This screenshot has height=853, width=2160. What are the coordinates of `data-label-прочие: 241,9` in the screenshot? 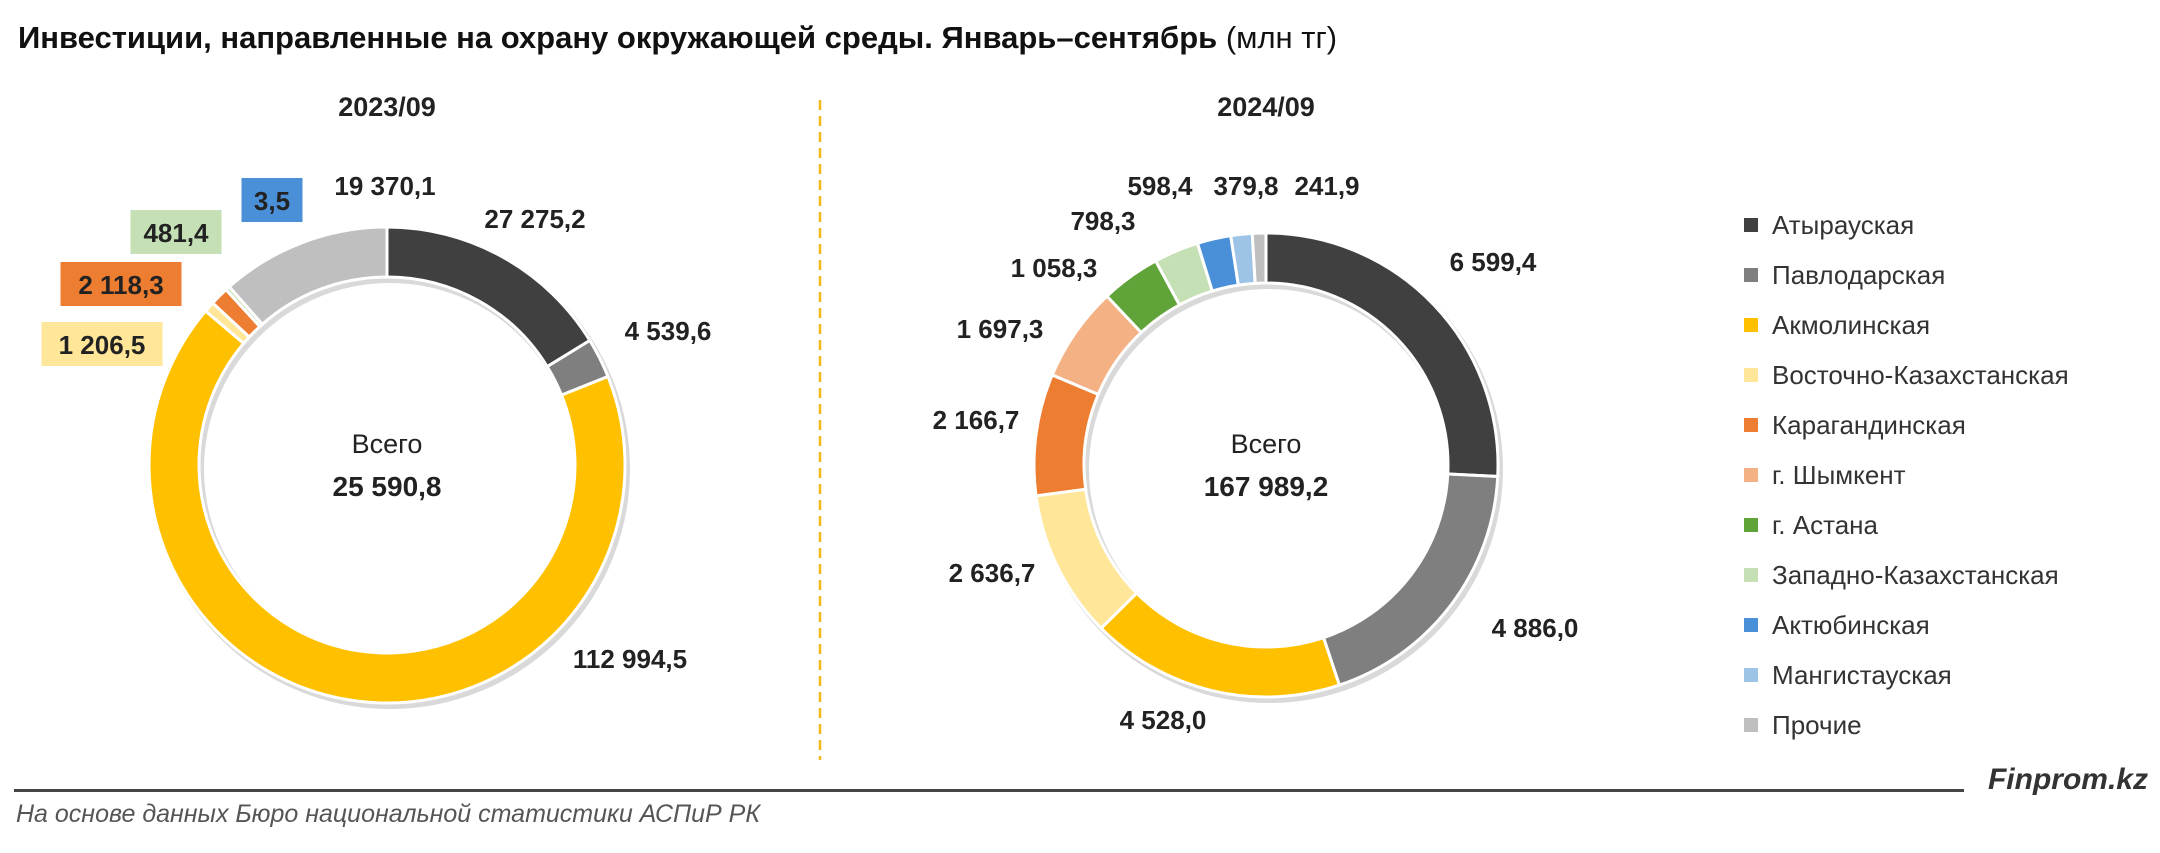 It's located at (1326, 186).